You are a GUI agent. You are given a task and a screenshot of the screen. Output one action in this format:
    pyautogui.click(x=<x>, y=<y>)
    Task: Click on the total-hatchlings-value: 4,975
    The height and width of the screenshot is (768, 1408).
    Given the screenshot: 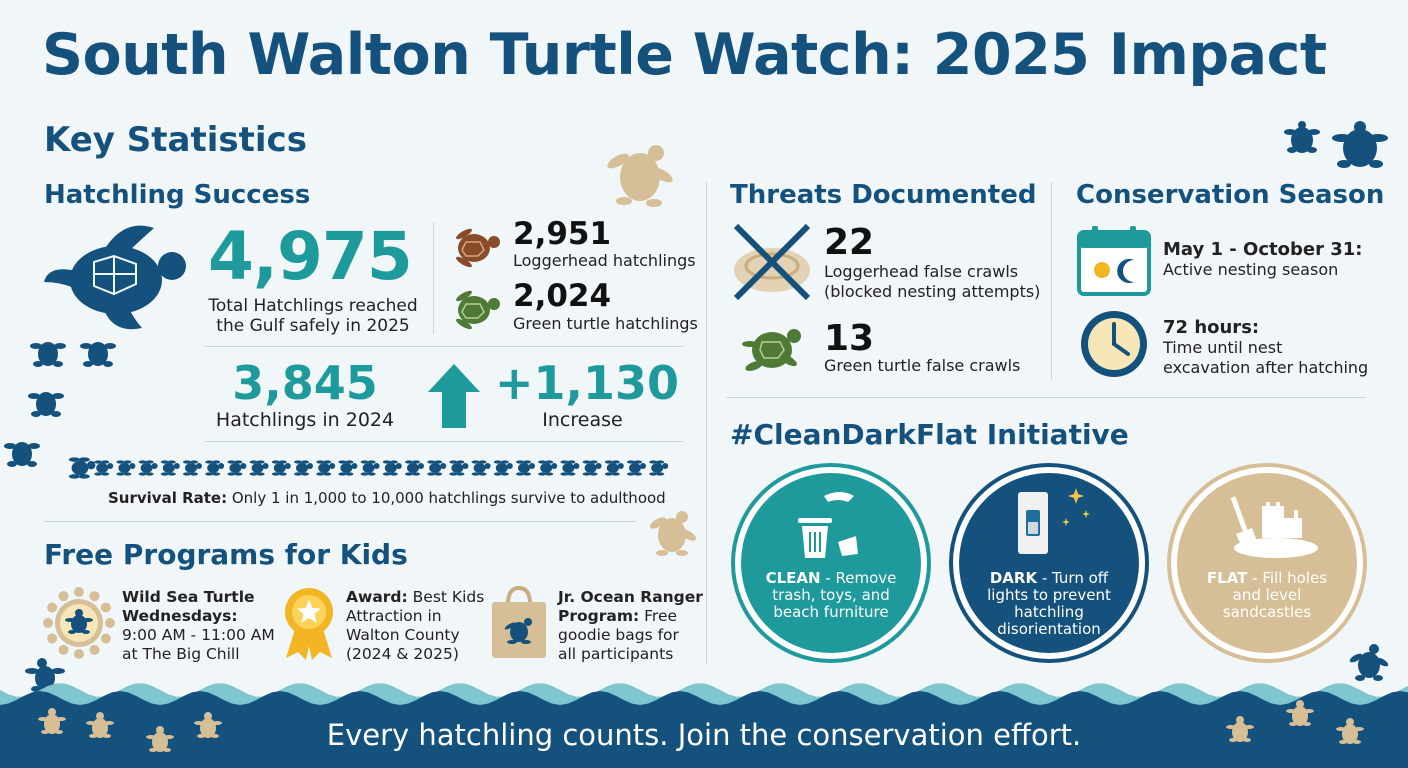 What is the action you would take?
    pyautogui.click(x=310, y=256)
    